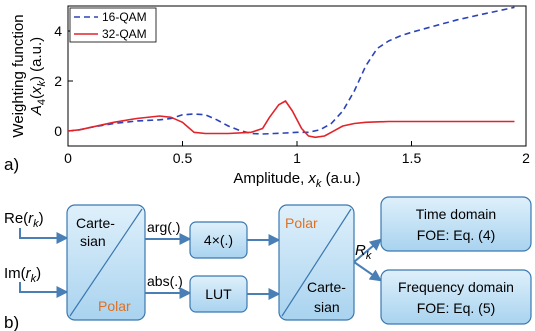 The image size is (535, 331). I want to click on y-axis-label-line2: A4(xk) (a.u.), so click(38, 76).